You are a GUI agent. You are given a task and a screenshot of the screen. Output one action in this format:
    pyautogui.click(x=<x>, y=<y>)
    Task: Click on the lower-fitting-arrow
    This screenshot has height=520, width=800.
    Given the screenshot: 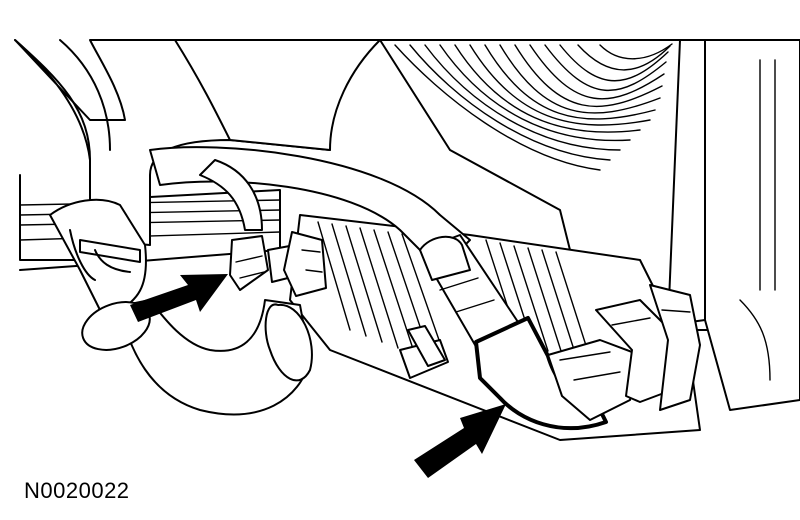 What is the action you would take?
    pyautogui.click(x=460, y=441)
    